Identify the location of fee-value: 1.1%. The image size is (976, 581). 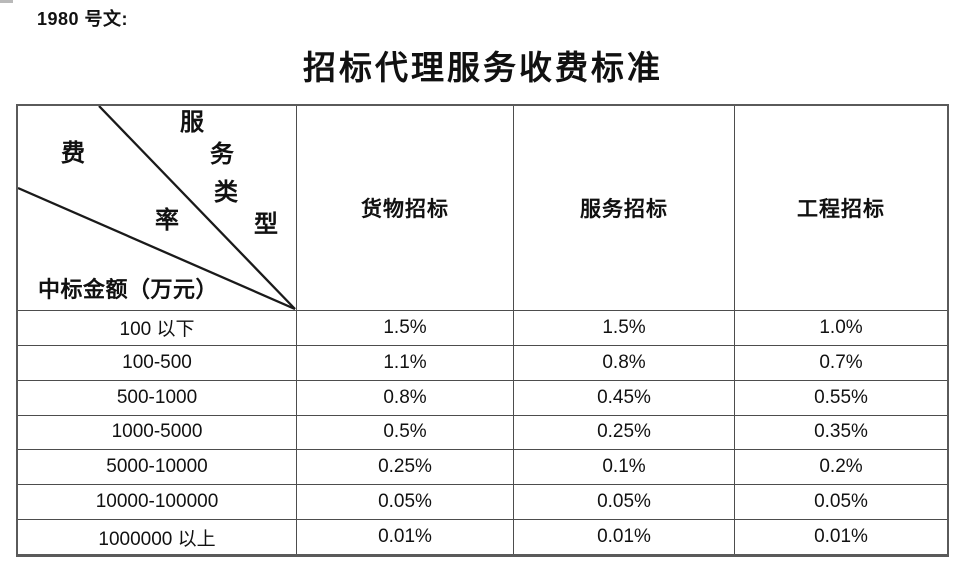
(404, 362).